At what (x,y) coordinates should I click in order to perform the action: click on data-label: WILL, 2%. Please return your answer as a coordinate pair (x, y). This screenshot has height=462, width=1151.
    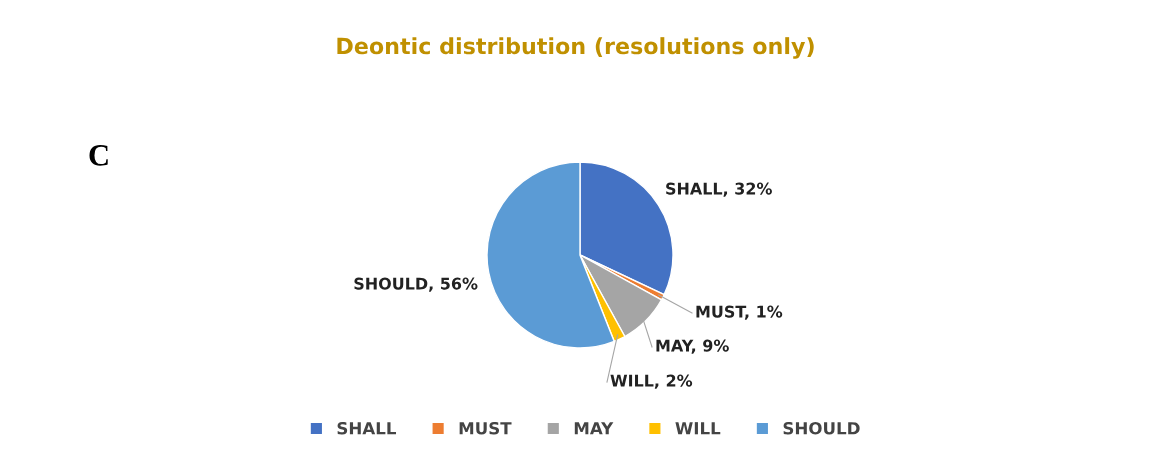
    Looking at the image, I should click on (651, 381).